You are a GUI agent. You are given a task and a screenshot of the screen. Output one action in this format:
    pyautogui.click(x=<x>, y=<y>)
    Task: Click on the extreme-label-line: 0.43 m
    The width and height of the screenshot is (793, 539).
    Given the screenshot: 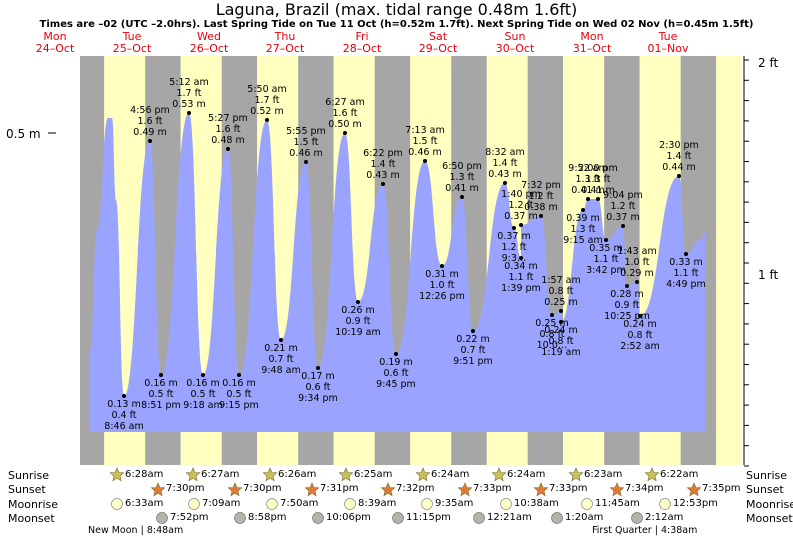 What is the action you would take?
    pyautogui.click(x=383, y=175)
    